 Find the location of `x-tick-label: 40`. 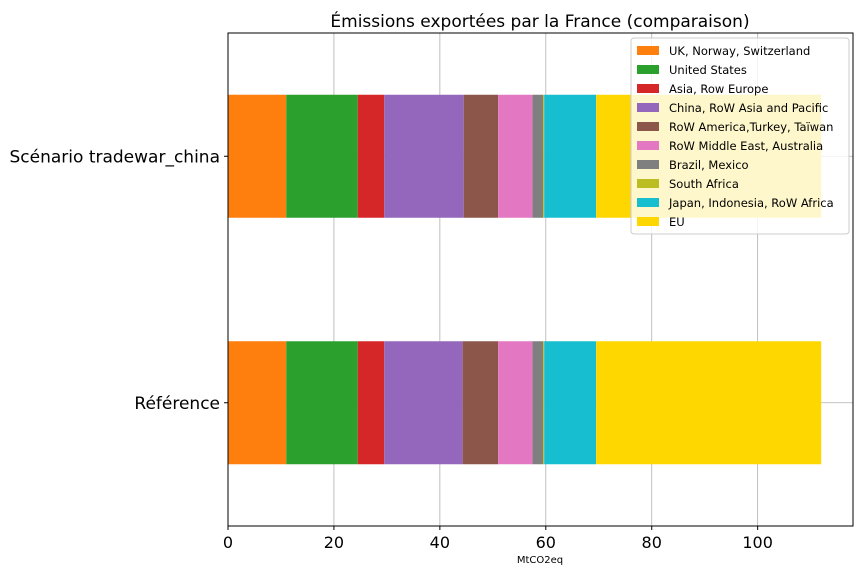

x-tick-label: 40 is located at coordinates (440, 542).